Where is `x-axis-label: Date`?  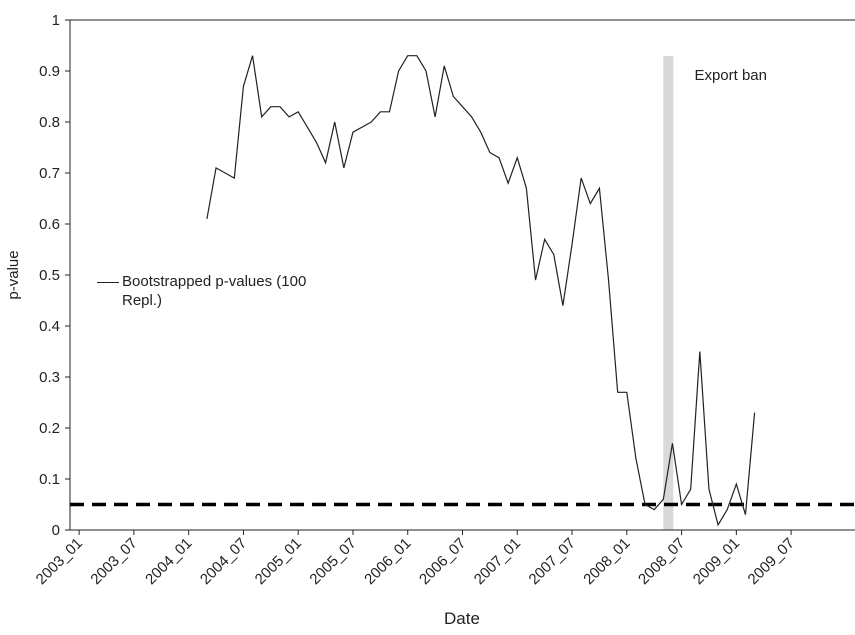
x-axis-label: Date is located at coordinates (462, 618).